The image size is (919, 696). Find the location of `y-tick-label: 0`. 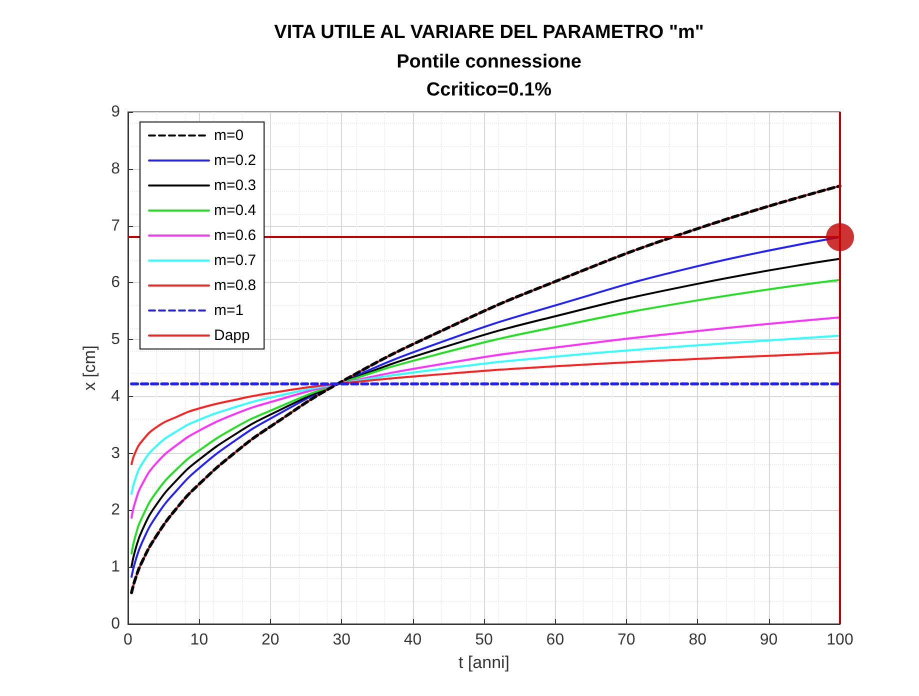

y-tick-label: 0 is located at coordinates (115, 624).